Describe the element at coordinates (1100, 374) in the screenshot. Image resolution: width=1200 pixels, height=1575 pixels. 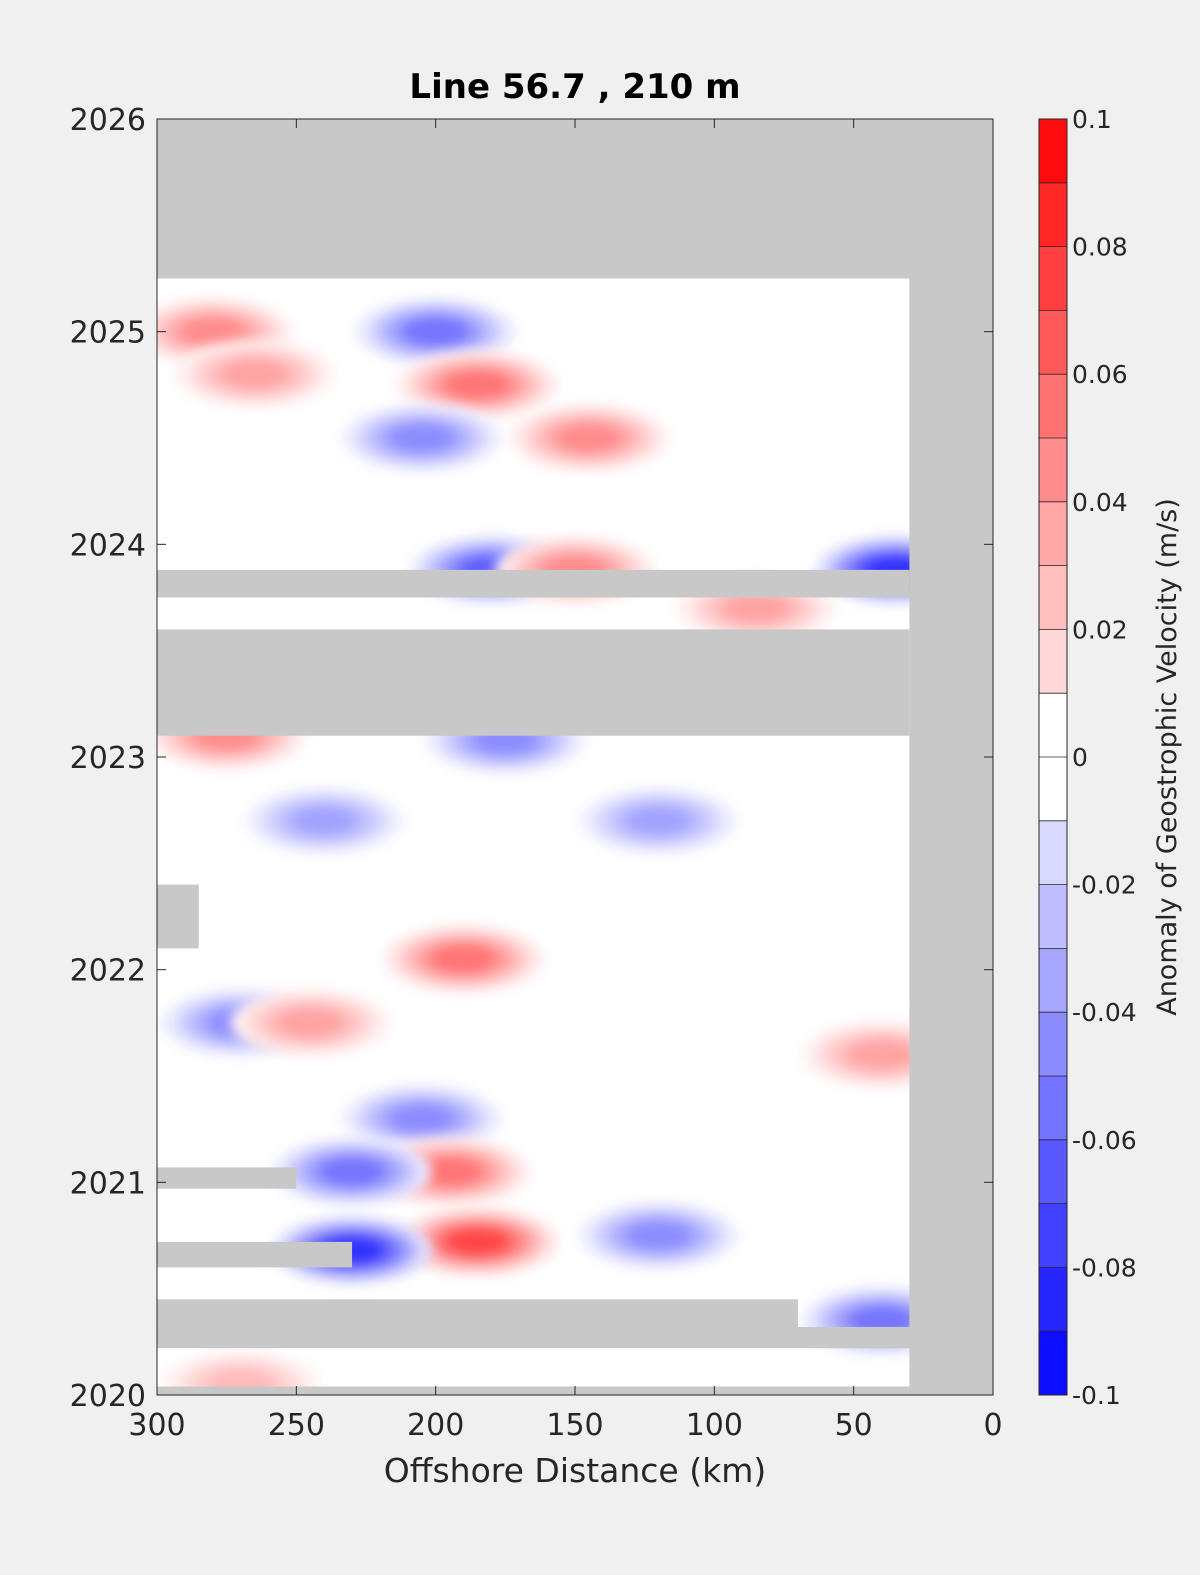
I see `colorbar-tick-label: 0.06` at that location.